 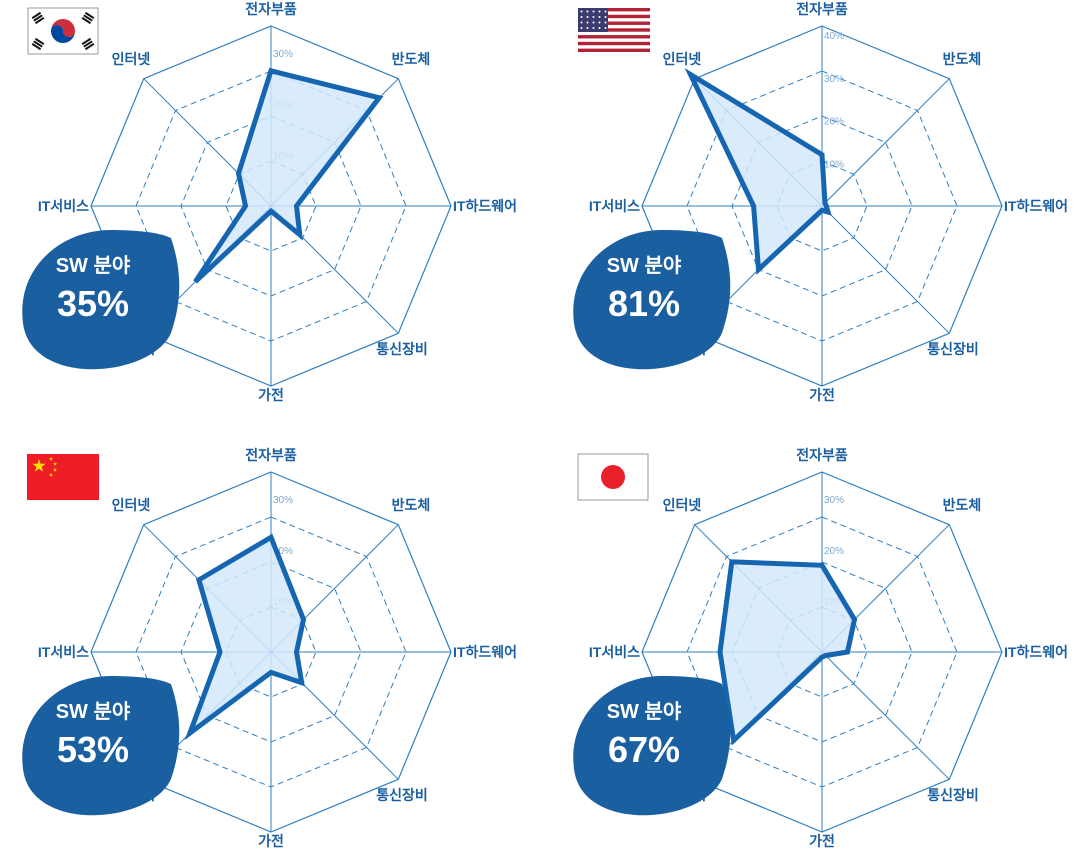 I want to click on sw-share-badge: SW 분야 35%, so click(x=101, y=300).